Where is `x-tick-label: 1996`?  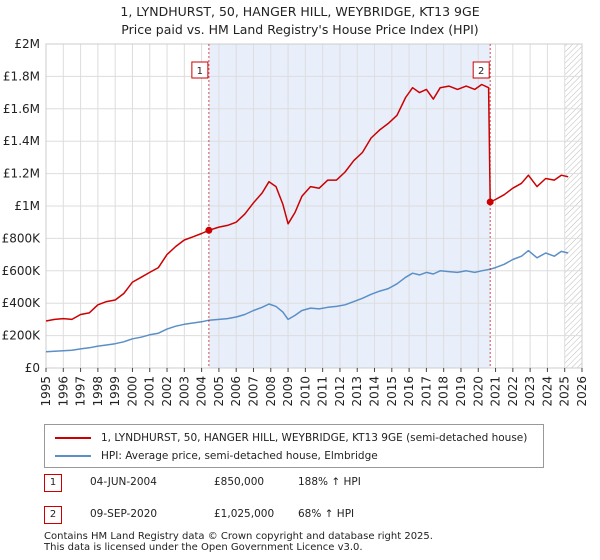
x-tick-label: 1996 is located at coordinates (63, 391).